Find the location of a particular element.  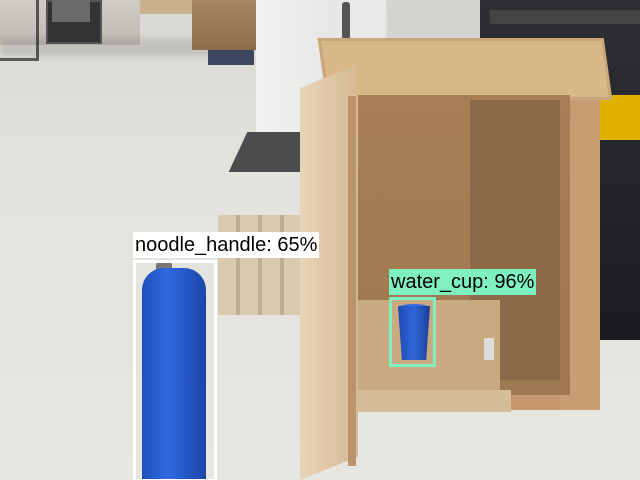

blue-water-cup is located at coordinates (414, 333).